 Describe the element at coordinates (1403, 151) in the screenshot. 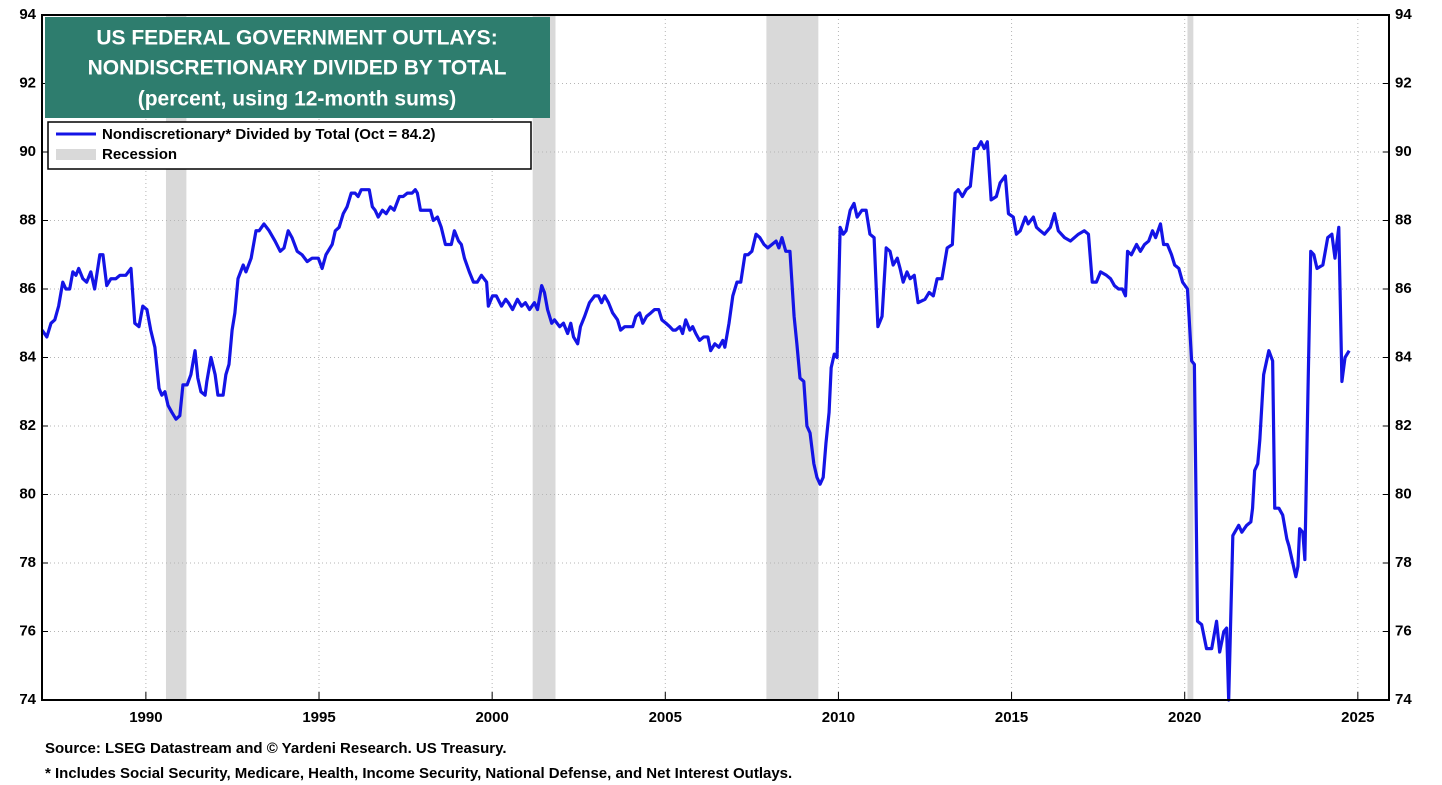

I see `y2-tick-label: 90` at that location.